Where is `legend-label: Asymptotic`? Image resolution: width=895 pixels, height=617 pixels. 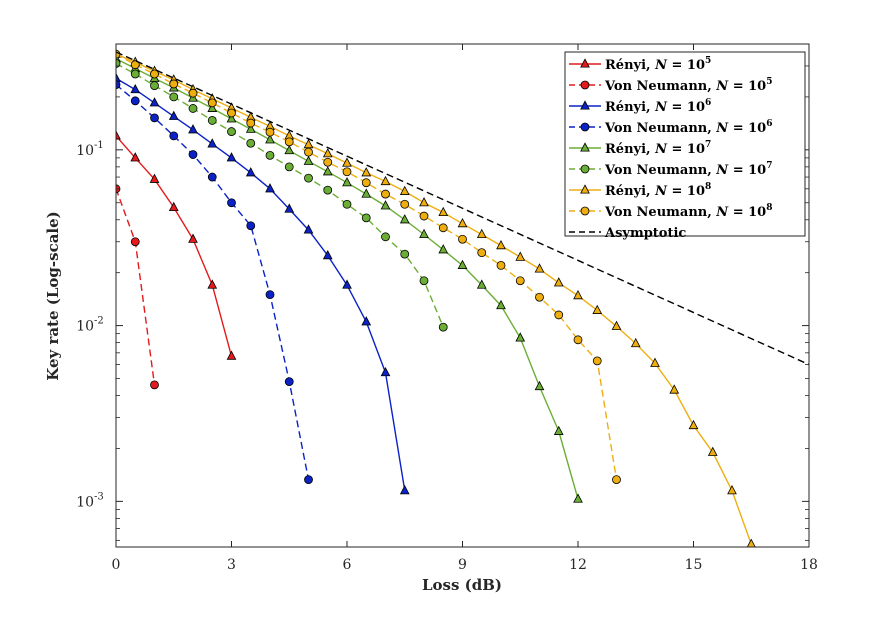 legend-label: Asymptotic is located at coordinates (645, 233).